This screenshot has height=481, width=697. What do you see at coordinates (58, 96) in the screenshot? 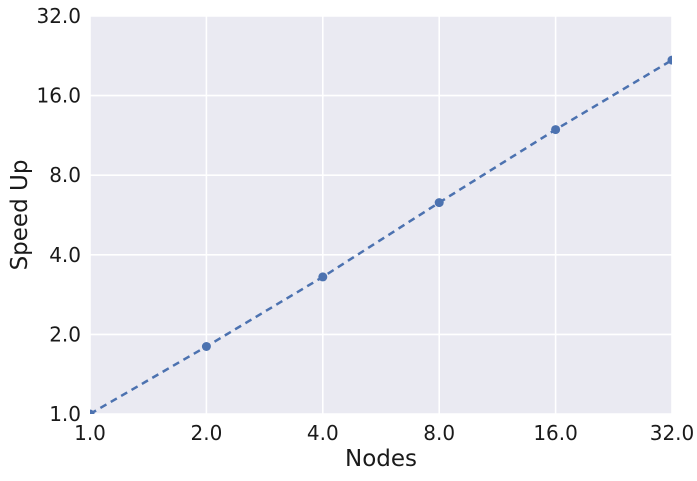
I see `y-tick-label: 16.0` at bounding box center [58, 96].